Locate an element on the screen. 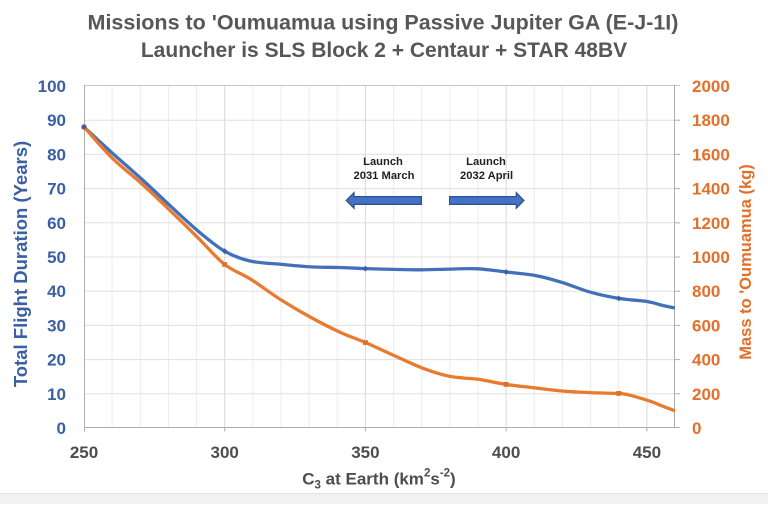  svg-text: 450 is located at coordinates (647, 452).